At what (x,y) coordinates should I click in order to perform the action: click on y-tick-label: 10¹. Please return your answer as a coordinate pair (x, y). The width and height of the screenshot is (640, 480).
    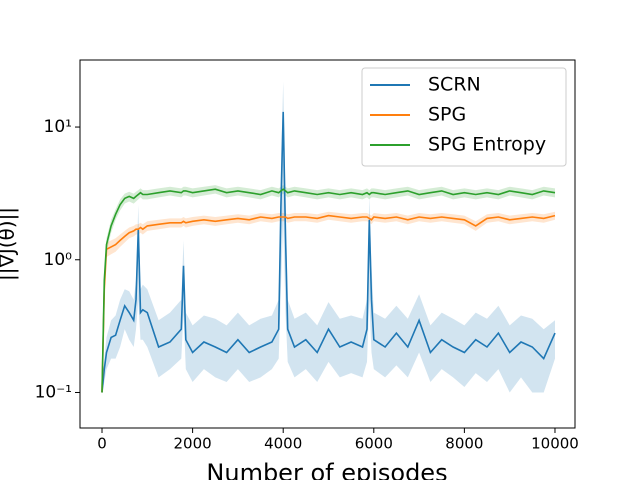
    Looking at the image, I should click on (58, 127).